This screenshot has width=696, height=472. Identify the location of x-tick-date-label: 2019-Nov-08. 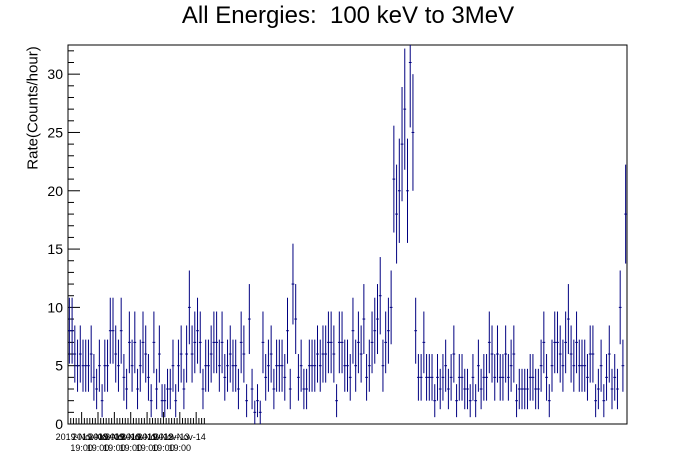
(82, 437).